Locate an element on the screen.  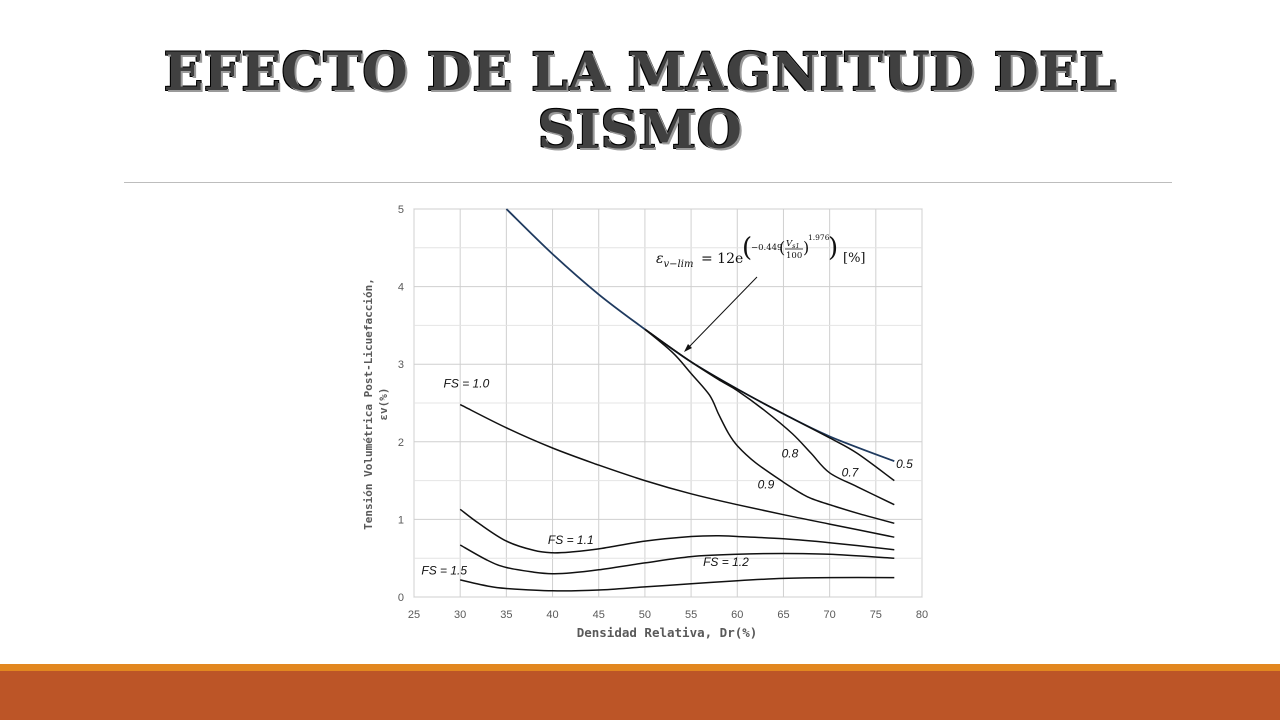
x-tick-label: 30 is located at coordinates (460, 615).